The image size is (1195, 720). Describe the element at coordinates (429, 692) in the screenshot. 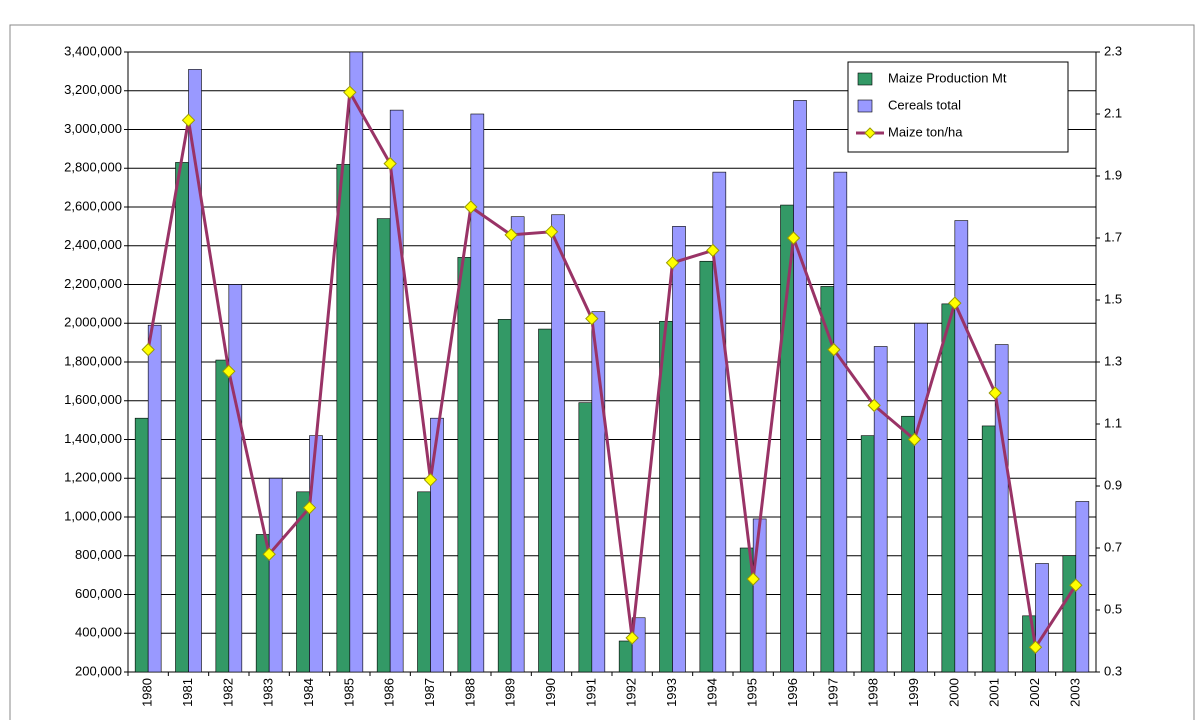

I see `x-tick-label: 1987` at that location.